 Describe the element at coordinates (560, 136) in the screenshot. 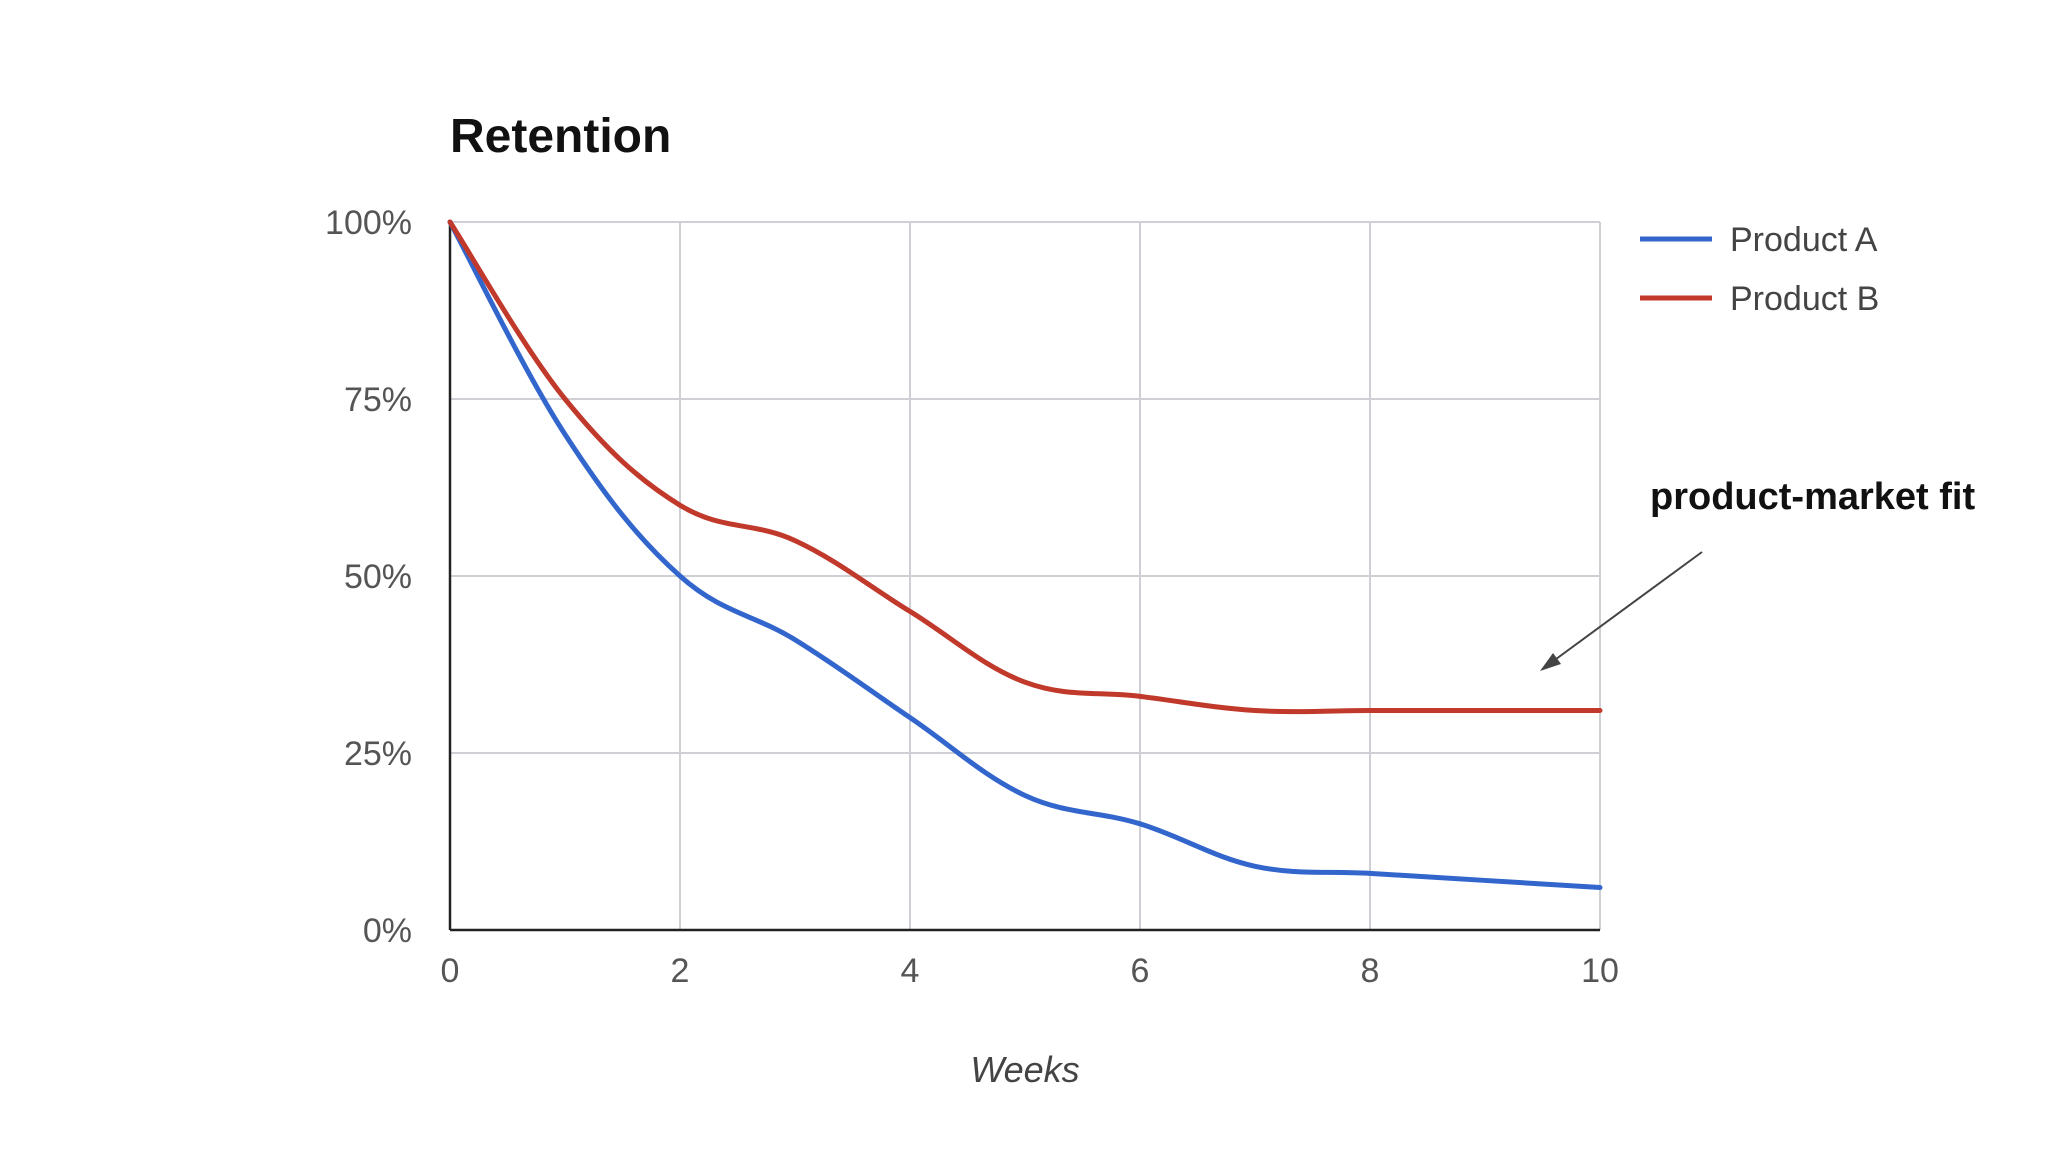

I see `chart-title: Retention` at that location.